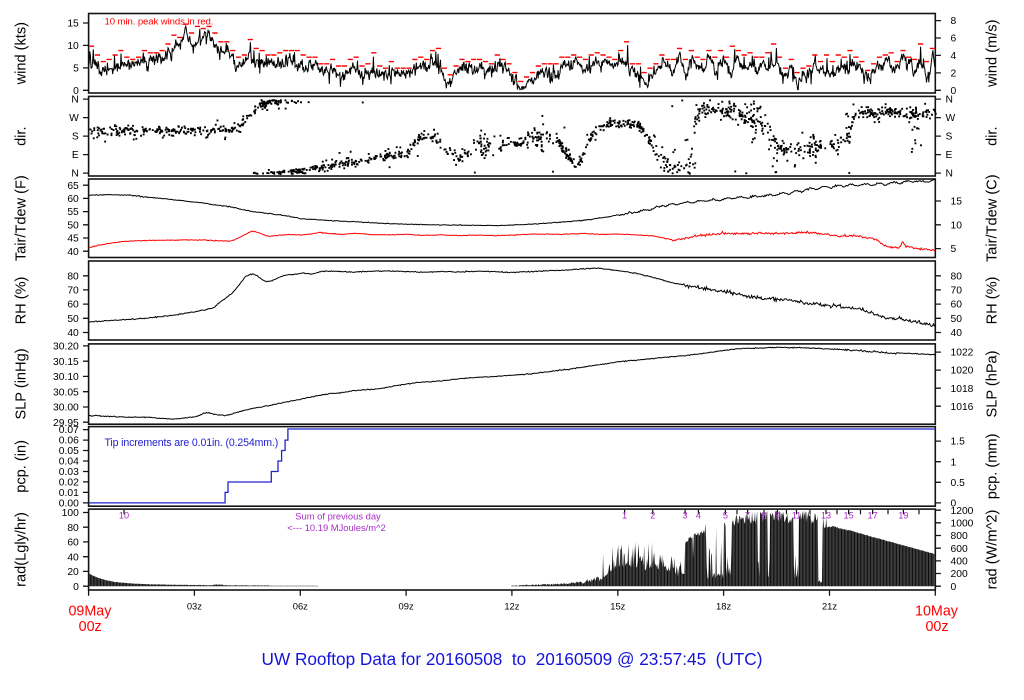 The image size is (1024, 700). I want to click on svg-text: 200, so click(959, 574).